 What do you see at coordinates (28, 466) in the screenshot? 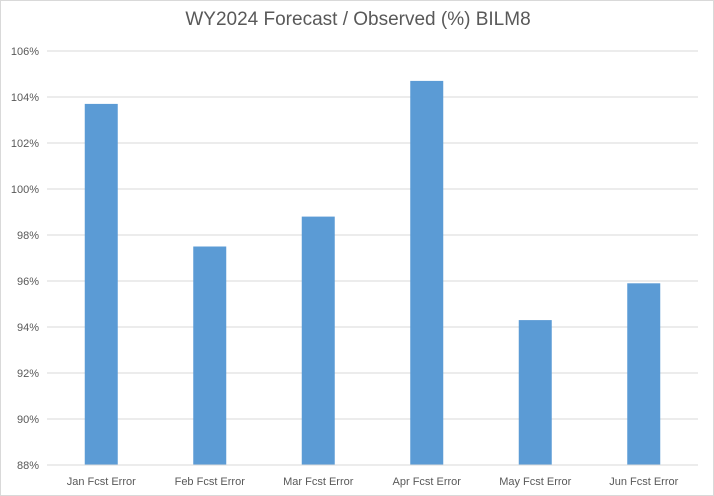
I see `y-tick-label: 88%` at bounding box center [28, 466].